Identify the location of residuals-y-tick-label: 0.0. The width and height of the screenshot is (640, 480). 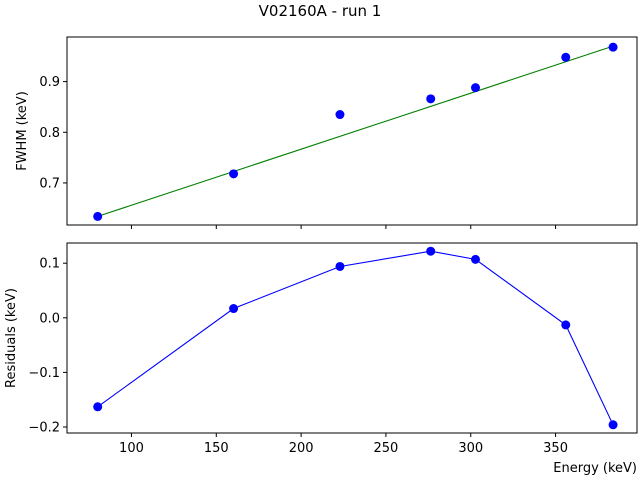
(49, 318).